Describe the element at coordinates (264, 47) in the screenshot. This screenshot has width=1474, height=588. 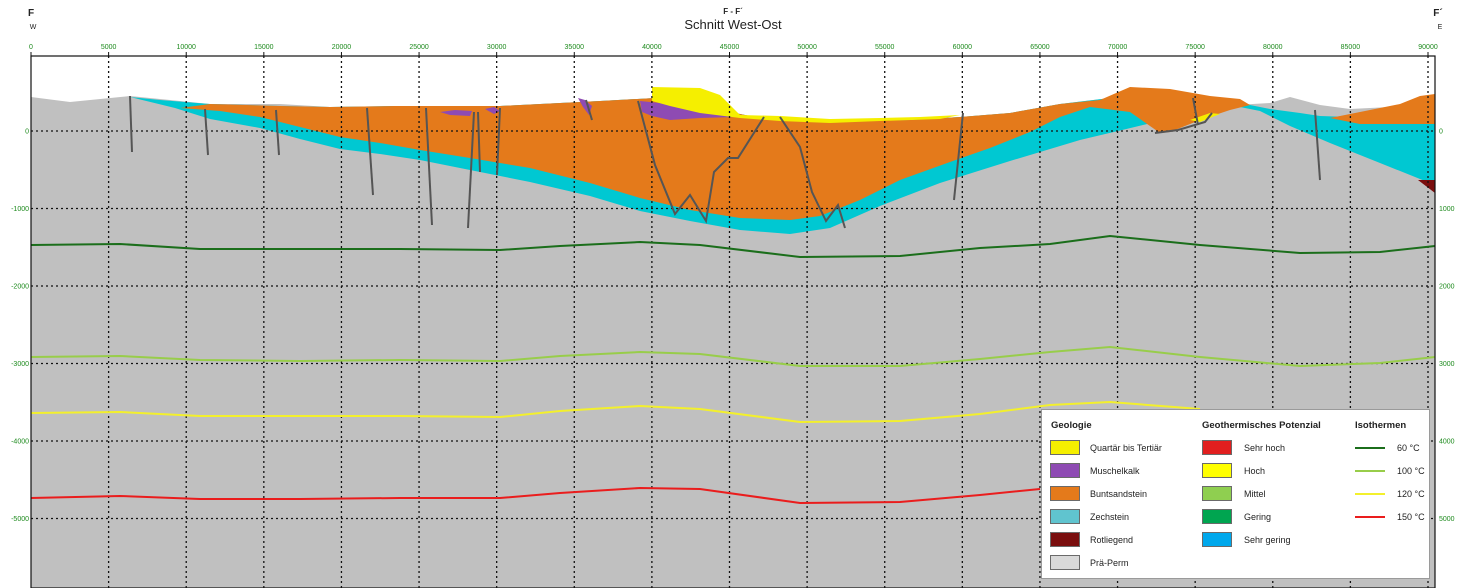
I see `x-tick-label: 15000` at that location.